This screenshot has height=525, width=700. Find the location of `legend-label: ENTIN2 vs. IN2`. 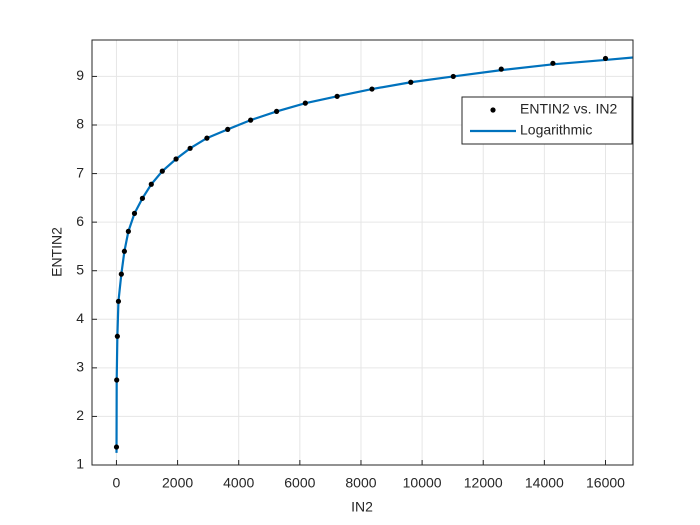

legend-label: ENTIN2 vs. IN2 is located at coordinates (568, 109).